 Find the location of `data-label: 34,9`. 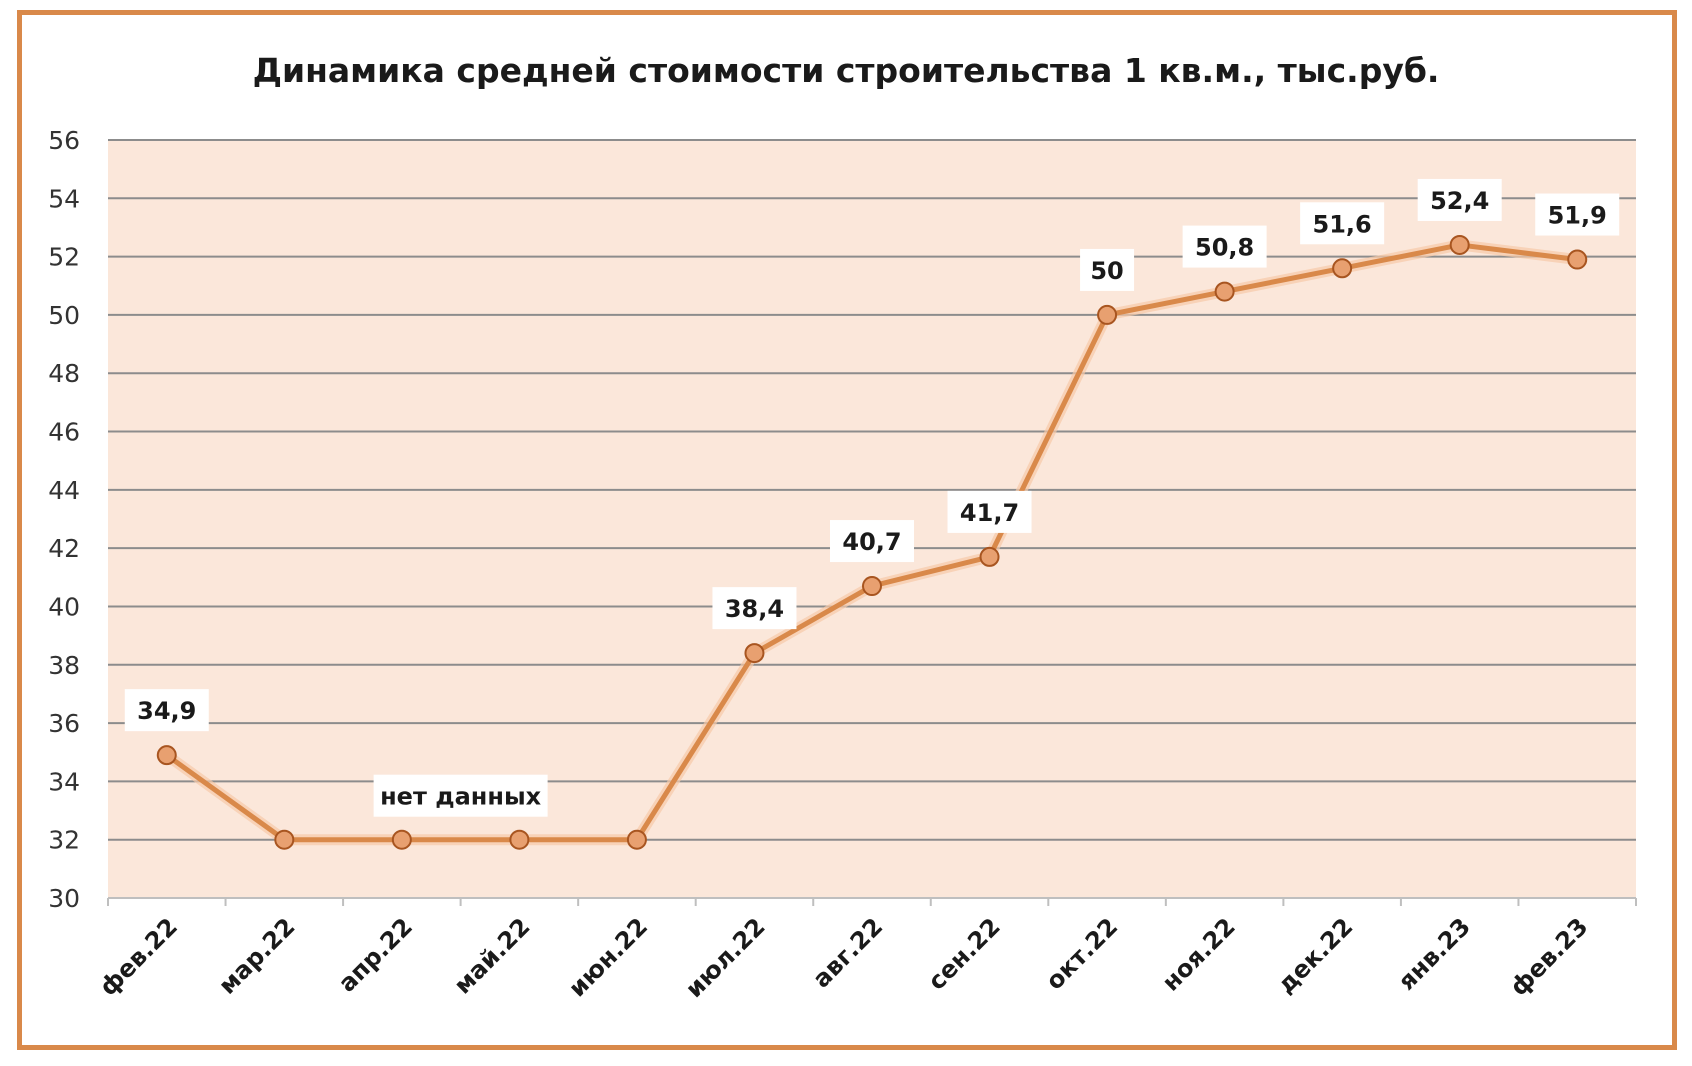

data-label: 34,9 is located at coordinates (166, 711).